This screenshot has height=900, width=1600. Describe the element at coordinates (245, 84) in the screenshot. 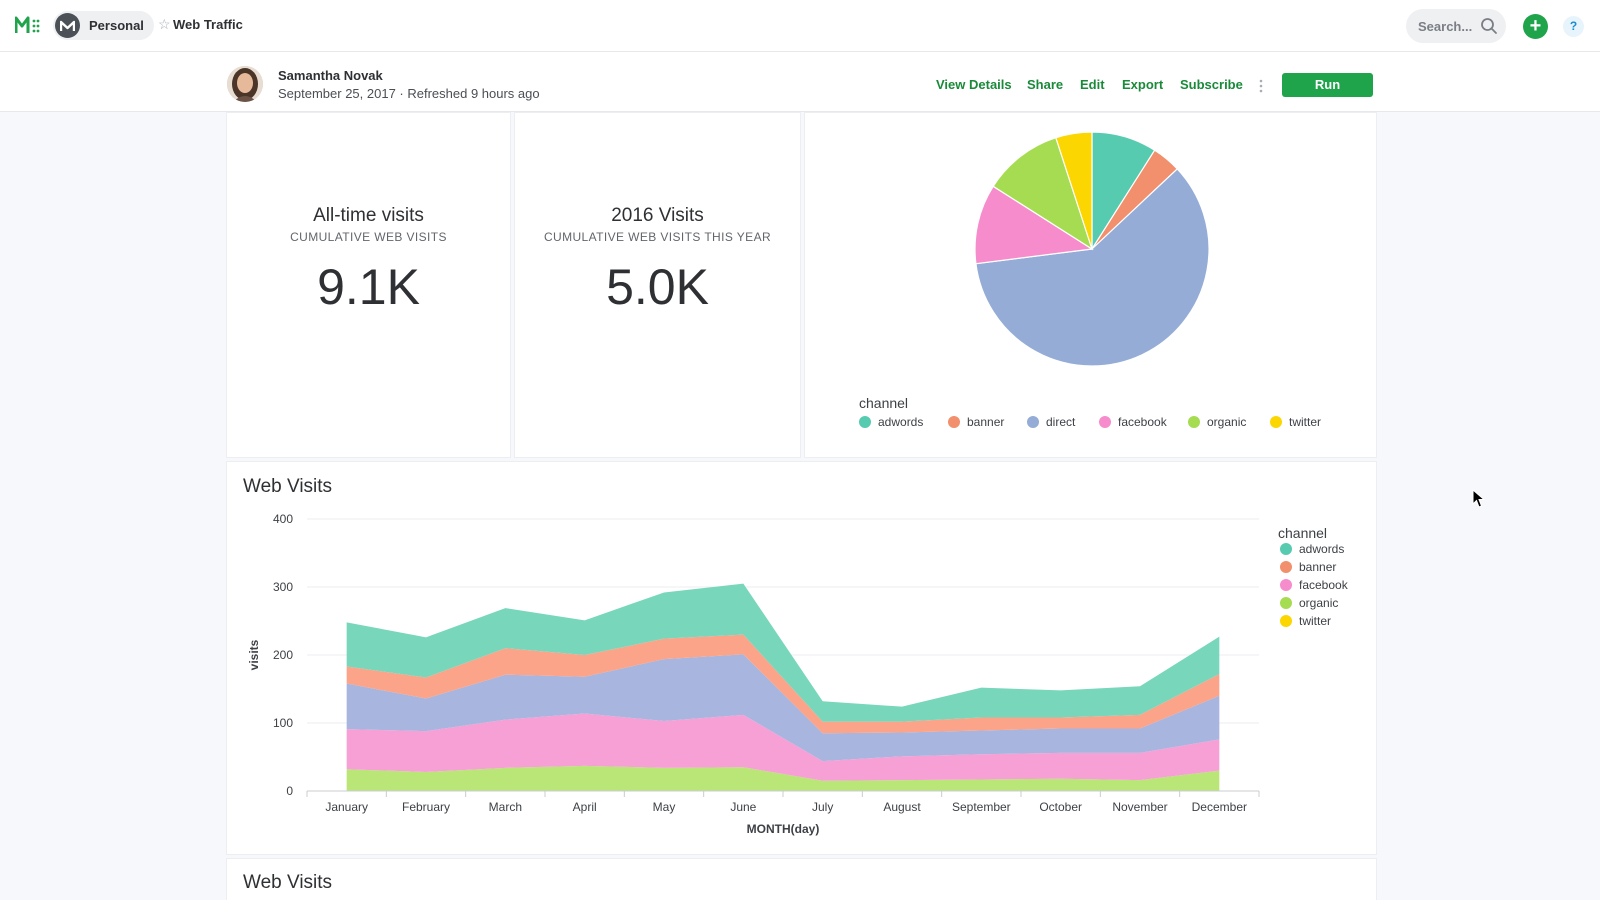

I see `author-avatar` at that location.